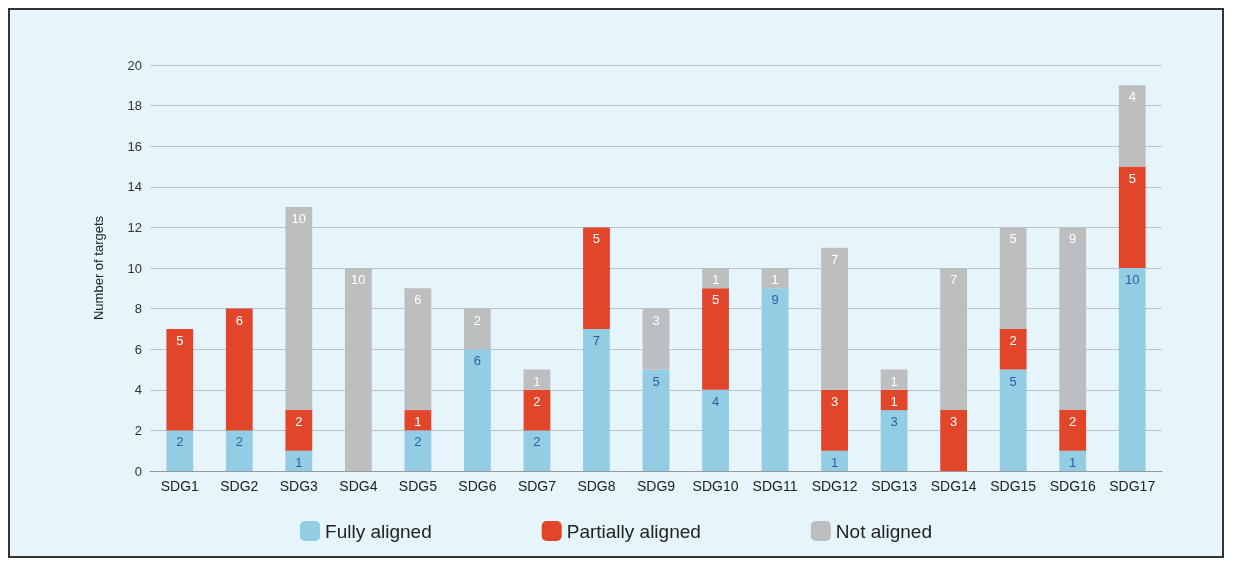  Describe the element at coordinates (775, 486) in the screenshot. I see `x-tick-label: SDG11` at that location.